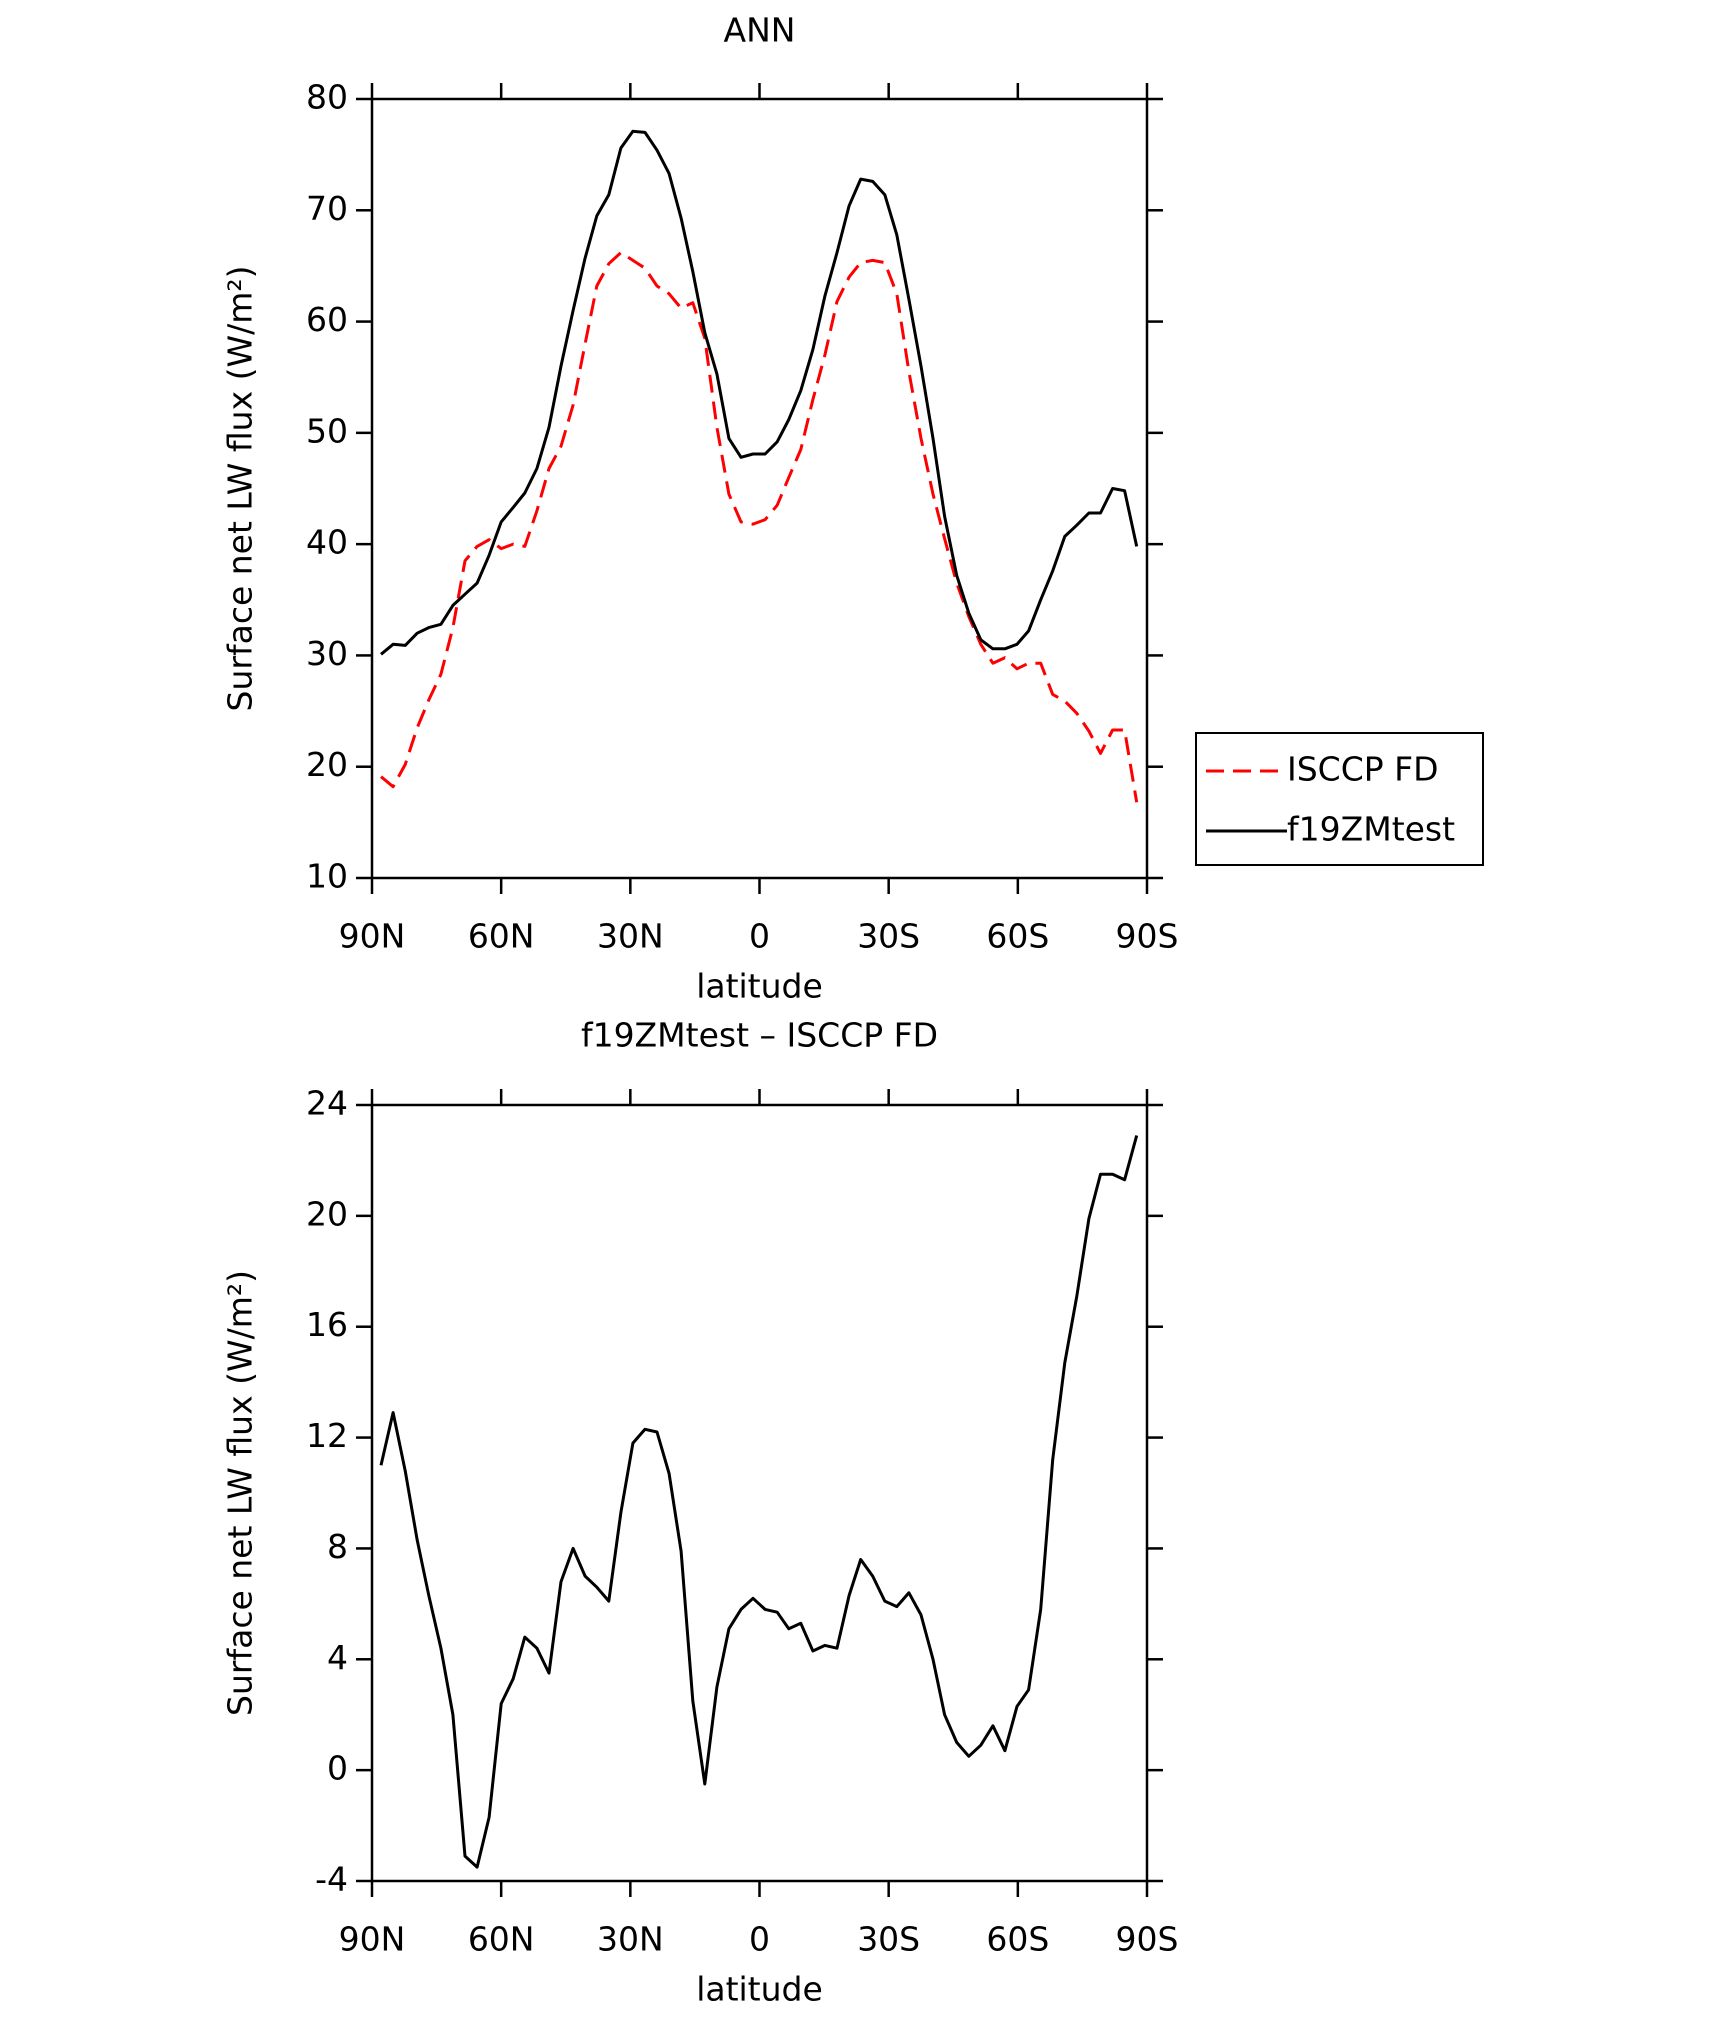  What do you see at coordinates (759, 1035) in the screenshot?
I see `chart-title: f19ZMtest – ISCCP FD` at bounding box center [759, 1035].